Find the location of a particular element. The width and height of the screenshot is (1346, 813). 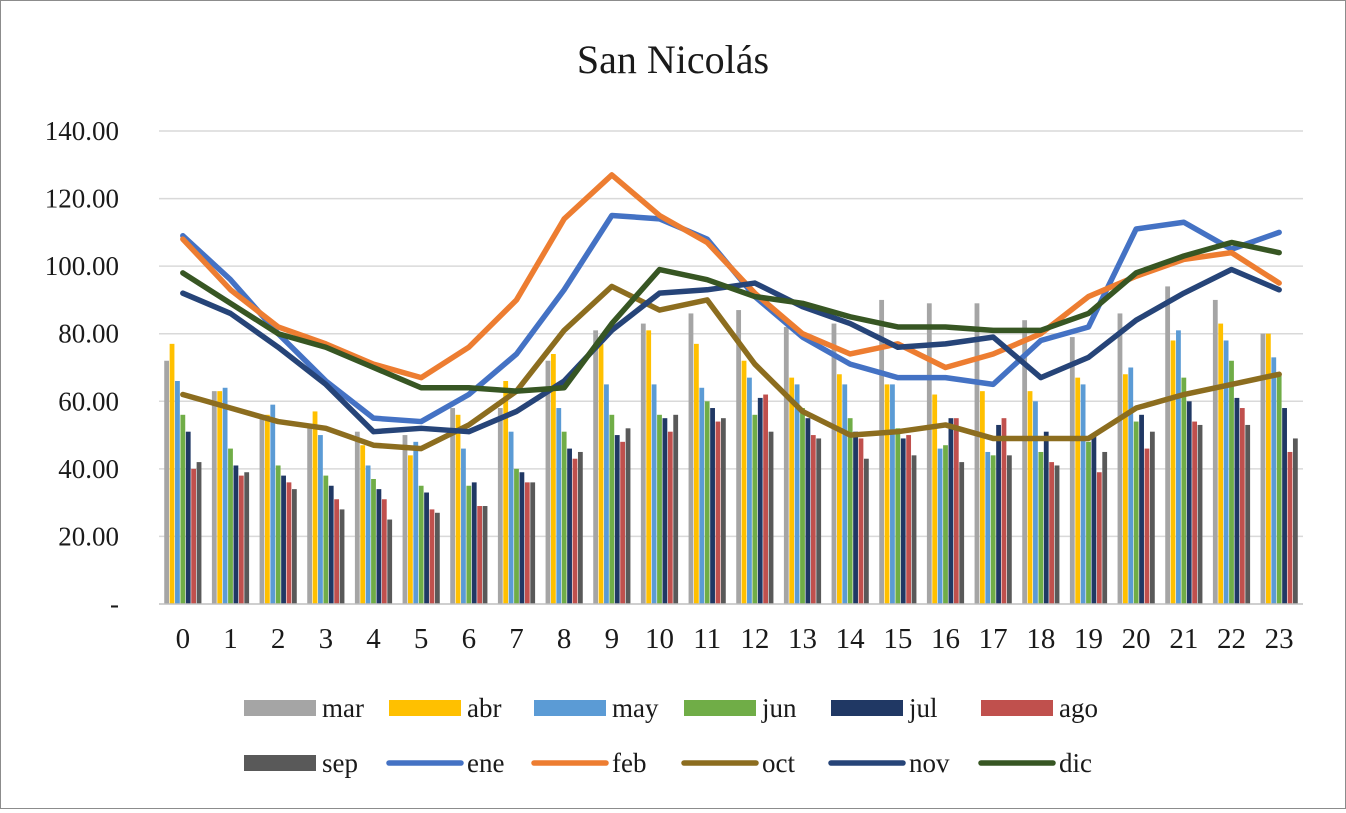

x-tick-label-10: 10 is located at coordinates (659, 639).